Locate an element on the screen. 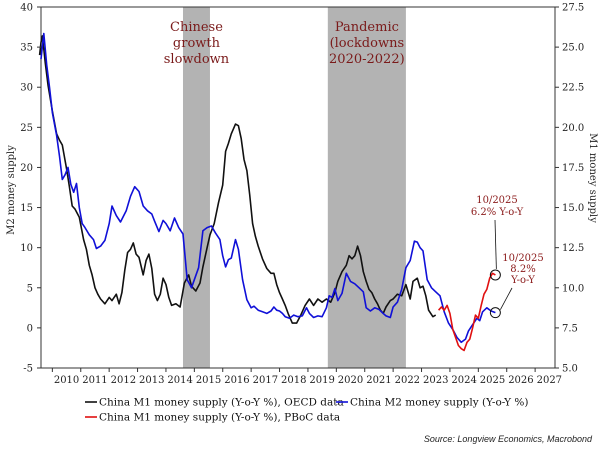 The height and width of the screenshot is (459, 604). x-tick-label: 2013 is located at coordinates (151, 380).